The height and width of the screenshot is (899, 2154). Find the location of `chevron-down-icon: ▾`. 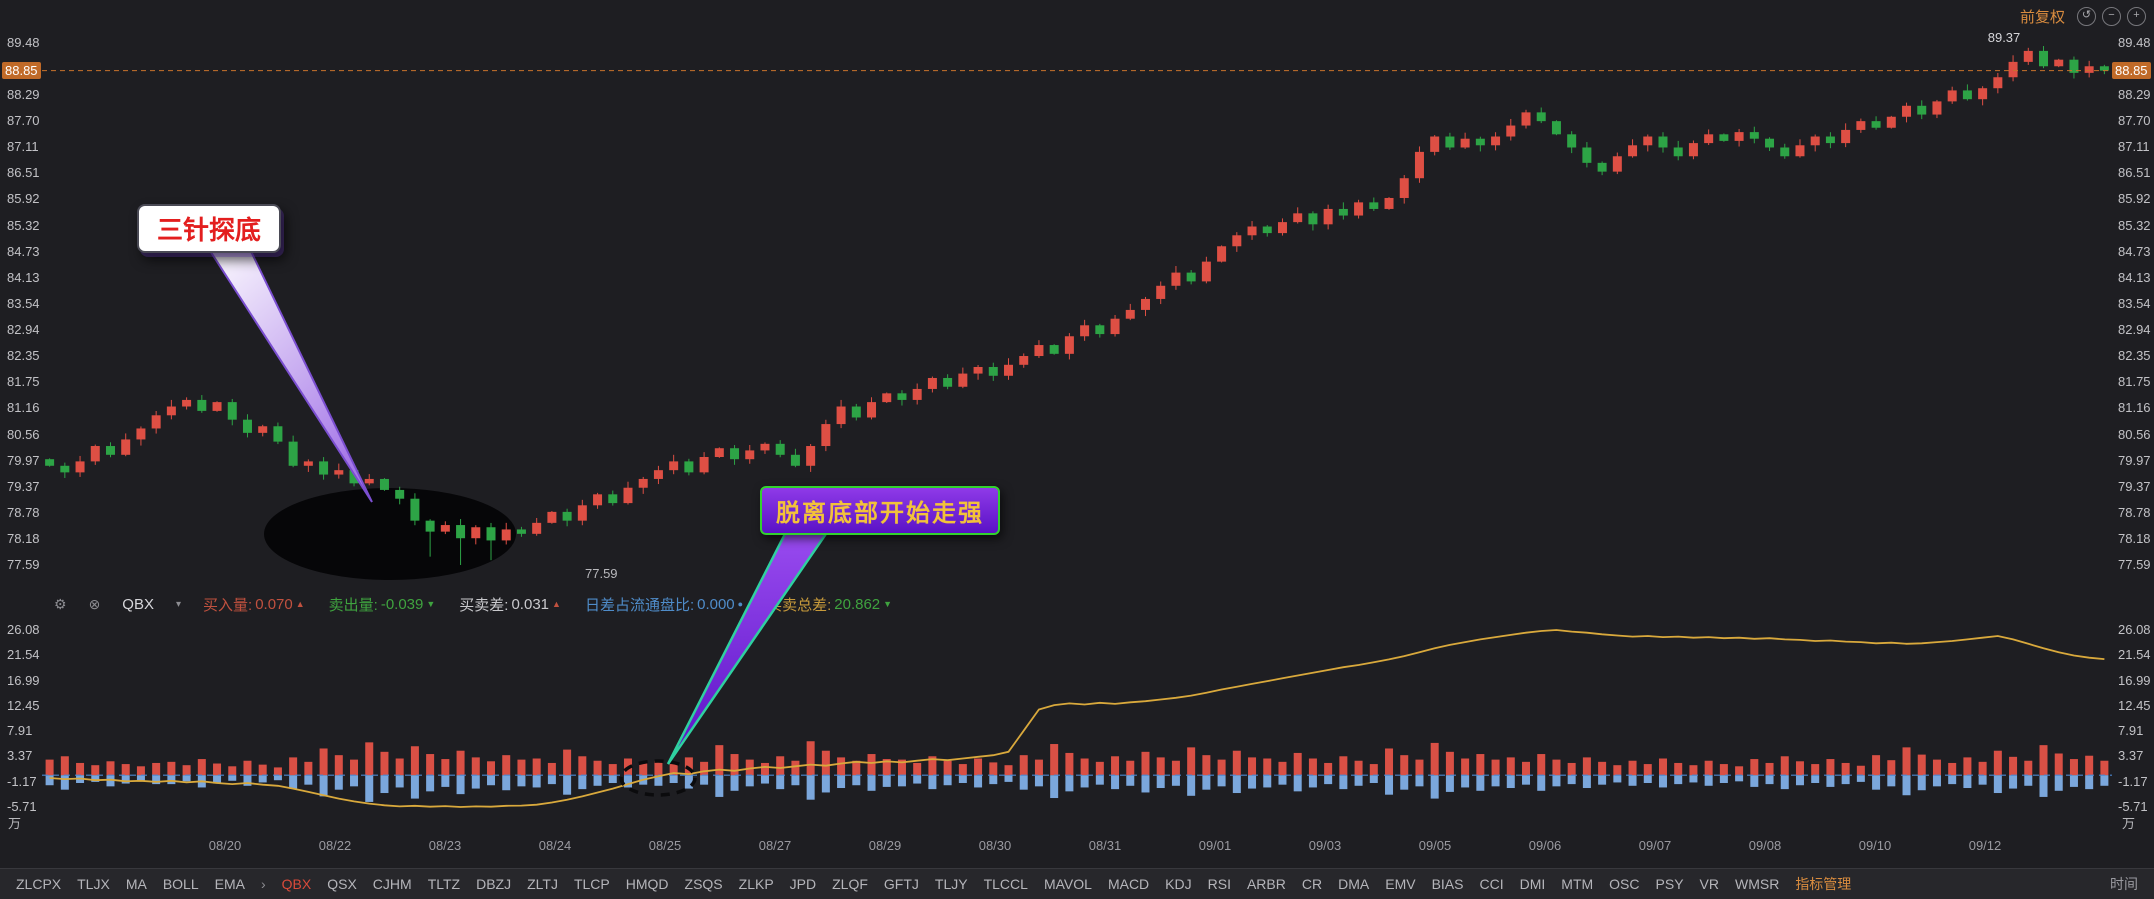

chevron-down-icon: ▾ is located at coordinates (178, 604).